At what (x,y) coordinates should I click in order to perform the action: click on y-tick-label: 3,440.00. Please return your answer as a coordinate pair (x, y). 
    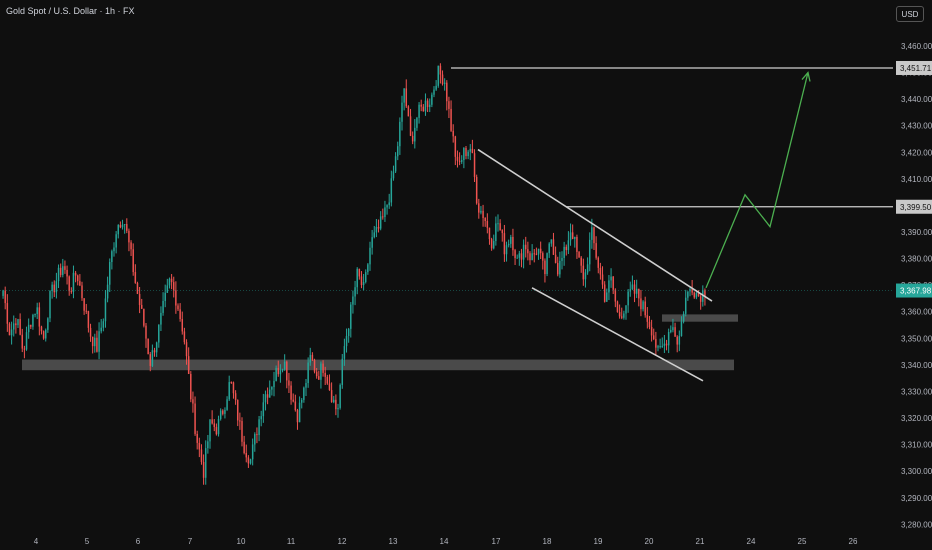
    Looking at the image, I should click on (916, 99).